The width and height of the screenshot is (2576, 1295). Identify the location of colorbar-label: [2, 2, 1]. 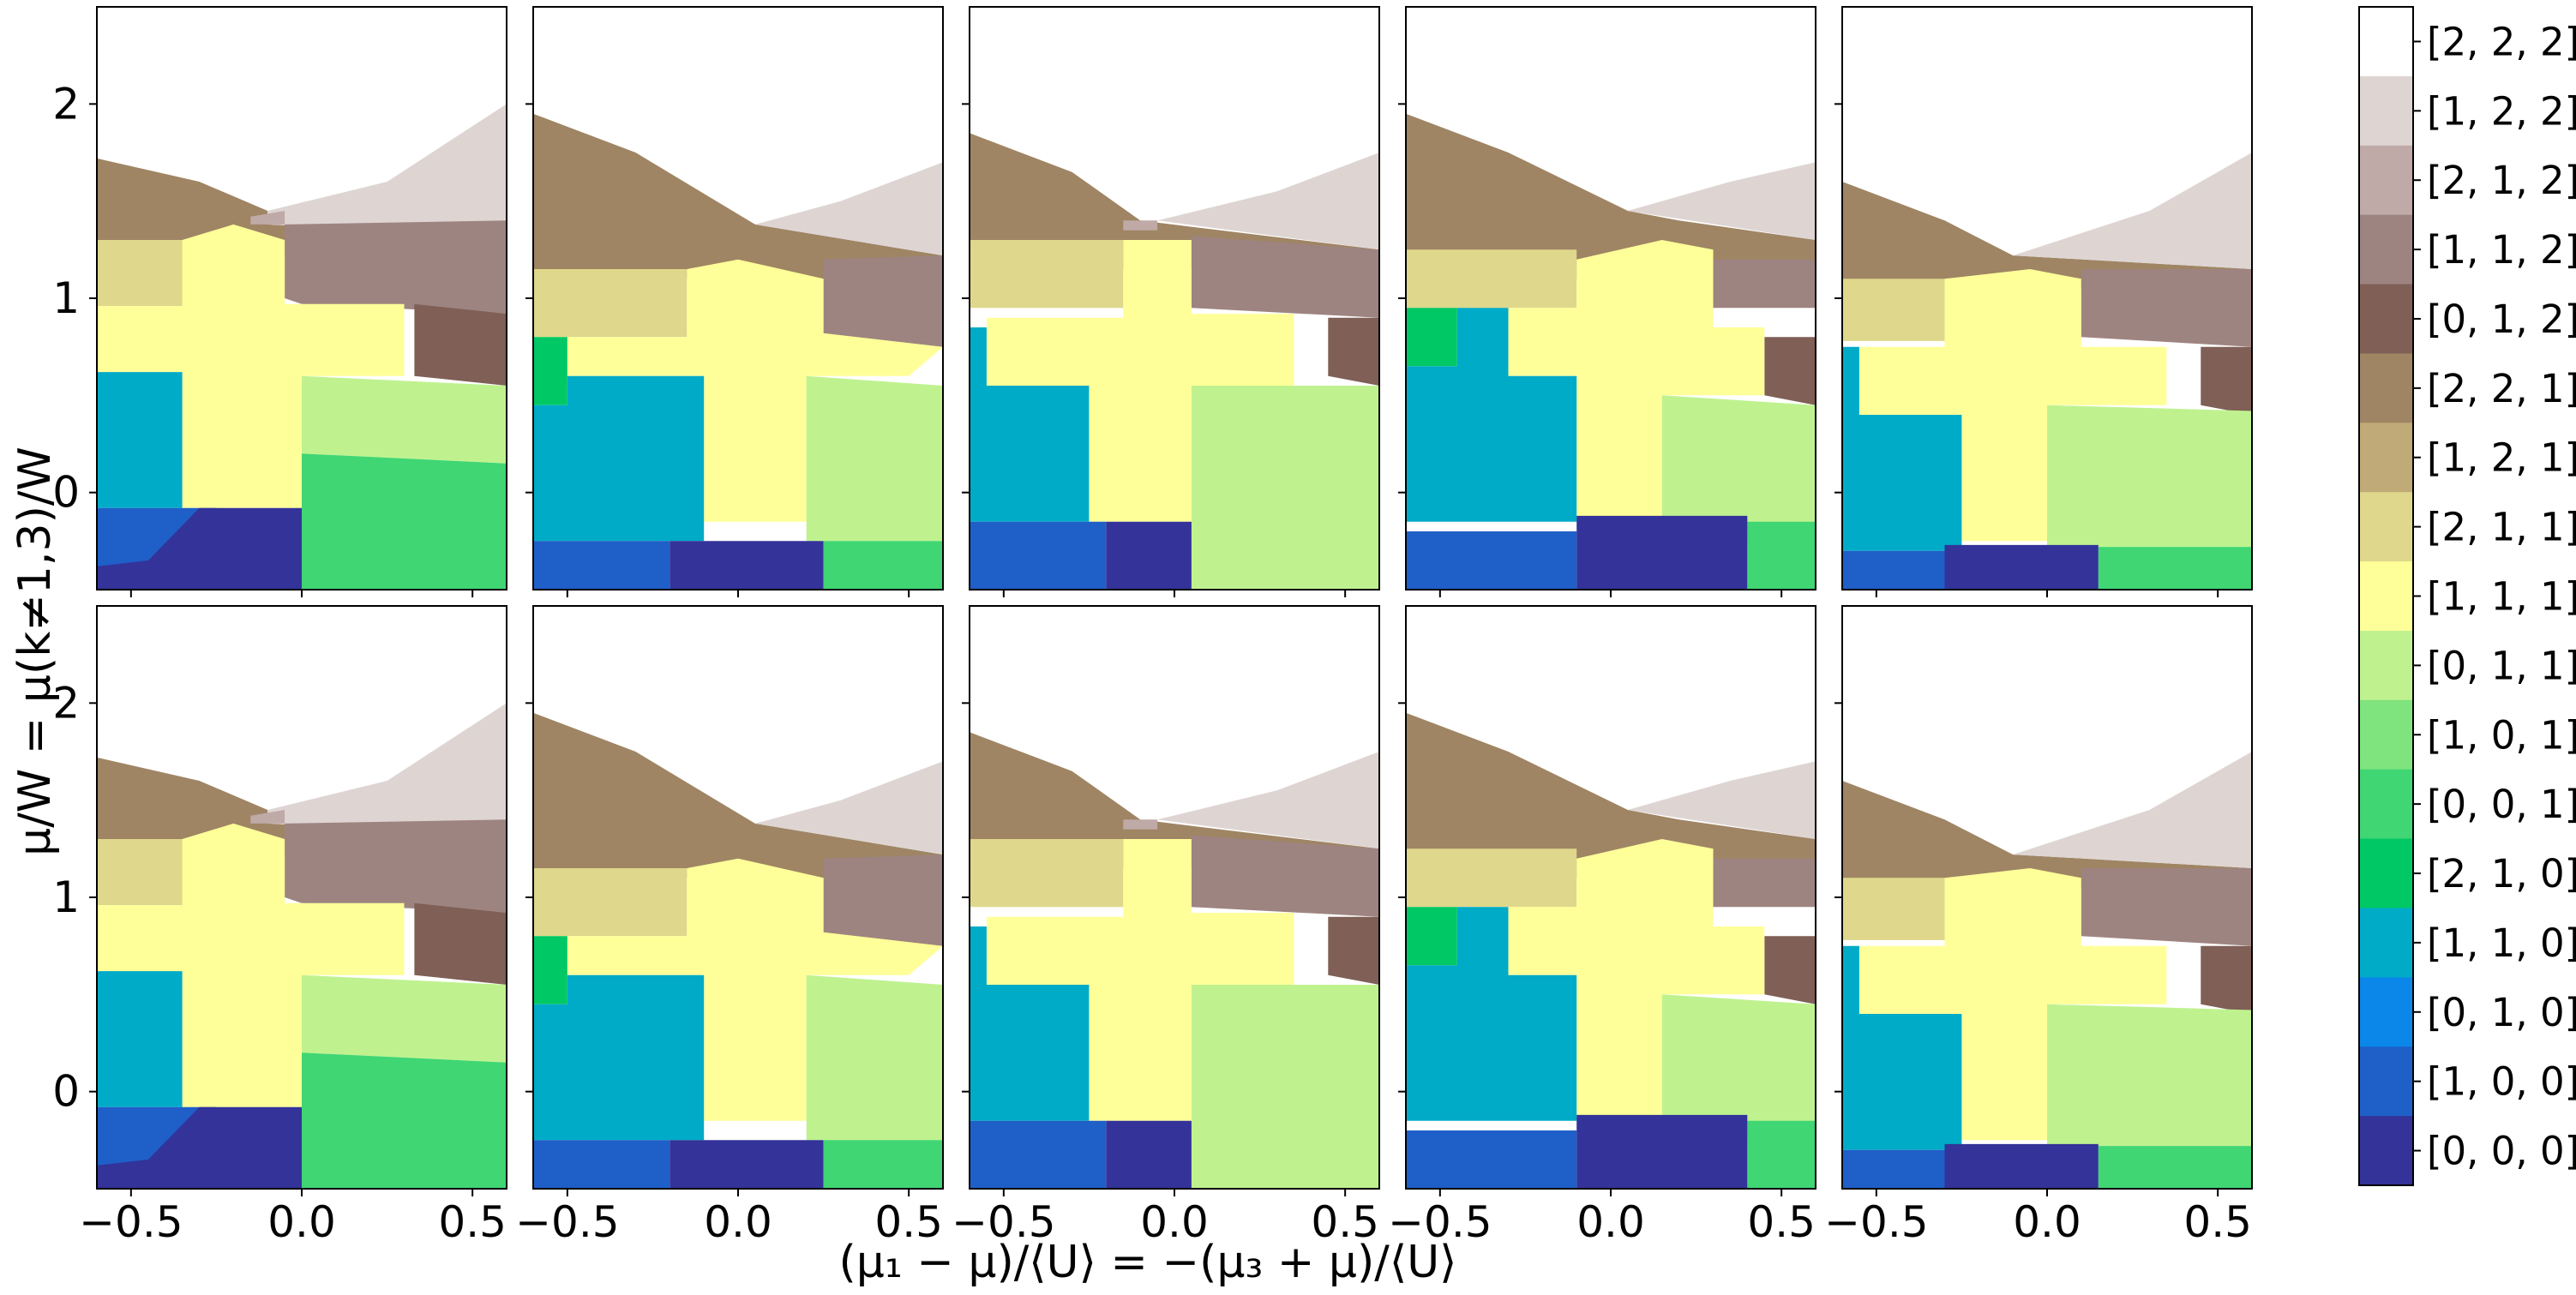
(2501, 388).